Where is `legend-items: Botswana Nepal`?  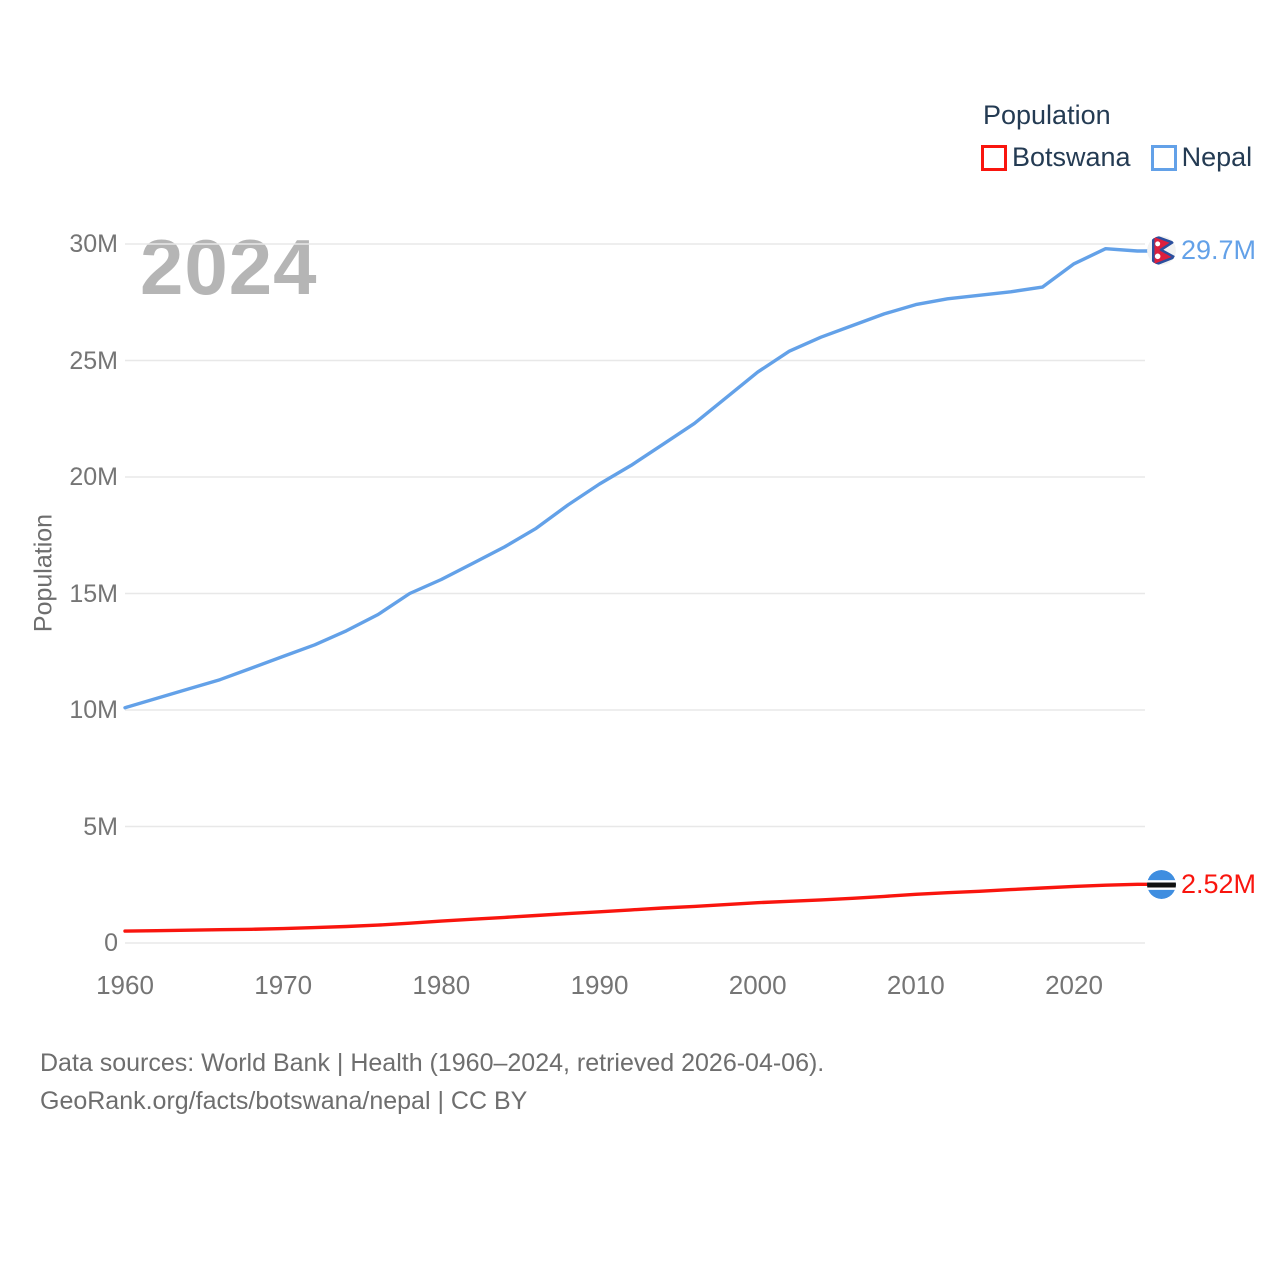
legend-items: Botswana Nepal is located at coordinates (1116, 157).